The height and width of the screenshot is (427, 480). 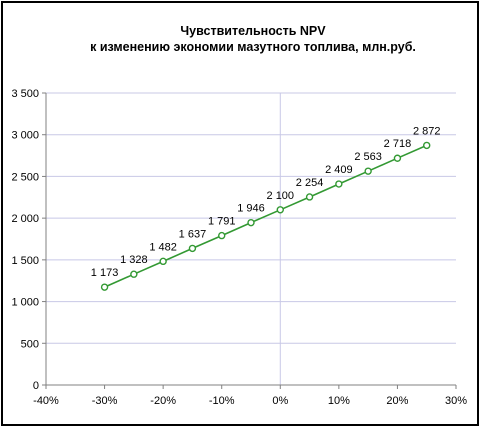 I want to click on y-tick-label: 500, so click(x=30, y=344).